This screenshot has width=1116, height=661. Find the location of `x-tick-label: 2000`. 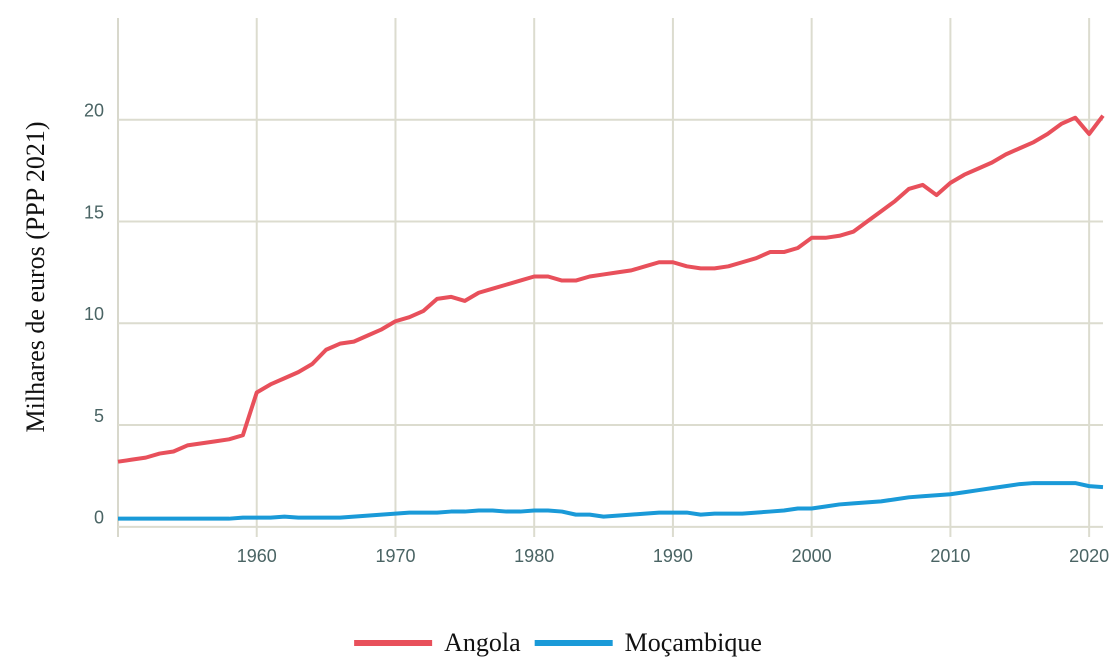

x-tick-label: 2000 is located at coordinates (812, 556).